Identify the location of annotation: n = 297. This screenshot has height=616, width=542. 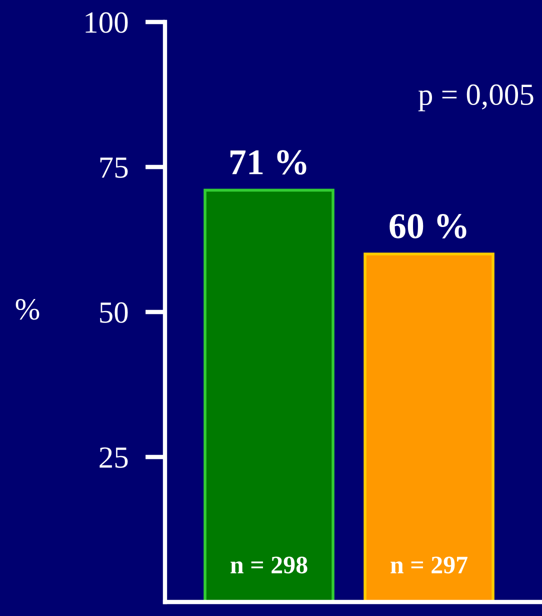
(429, 565).